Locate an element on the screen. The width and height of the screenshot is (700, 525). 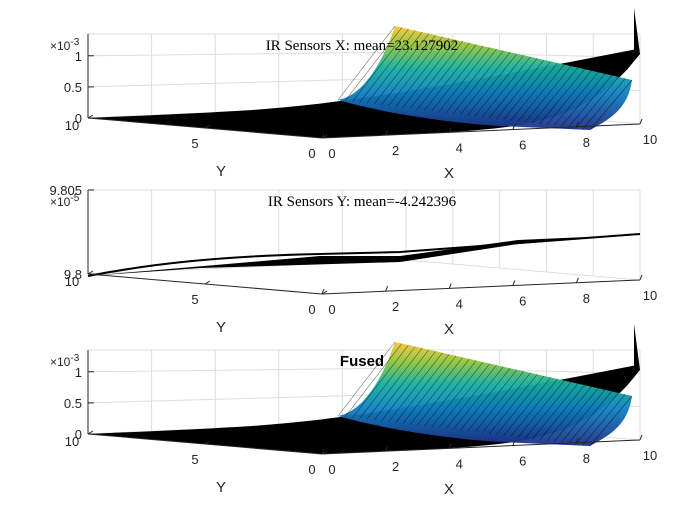
z-tick-label: 9.805 is located at coordinates (65, 190).